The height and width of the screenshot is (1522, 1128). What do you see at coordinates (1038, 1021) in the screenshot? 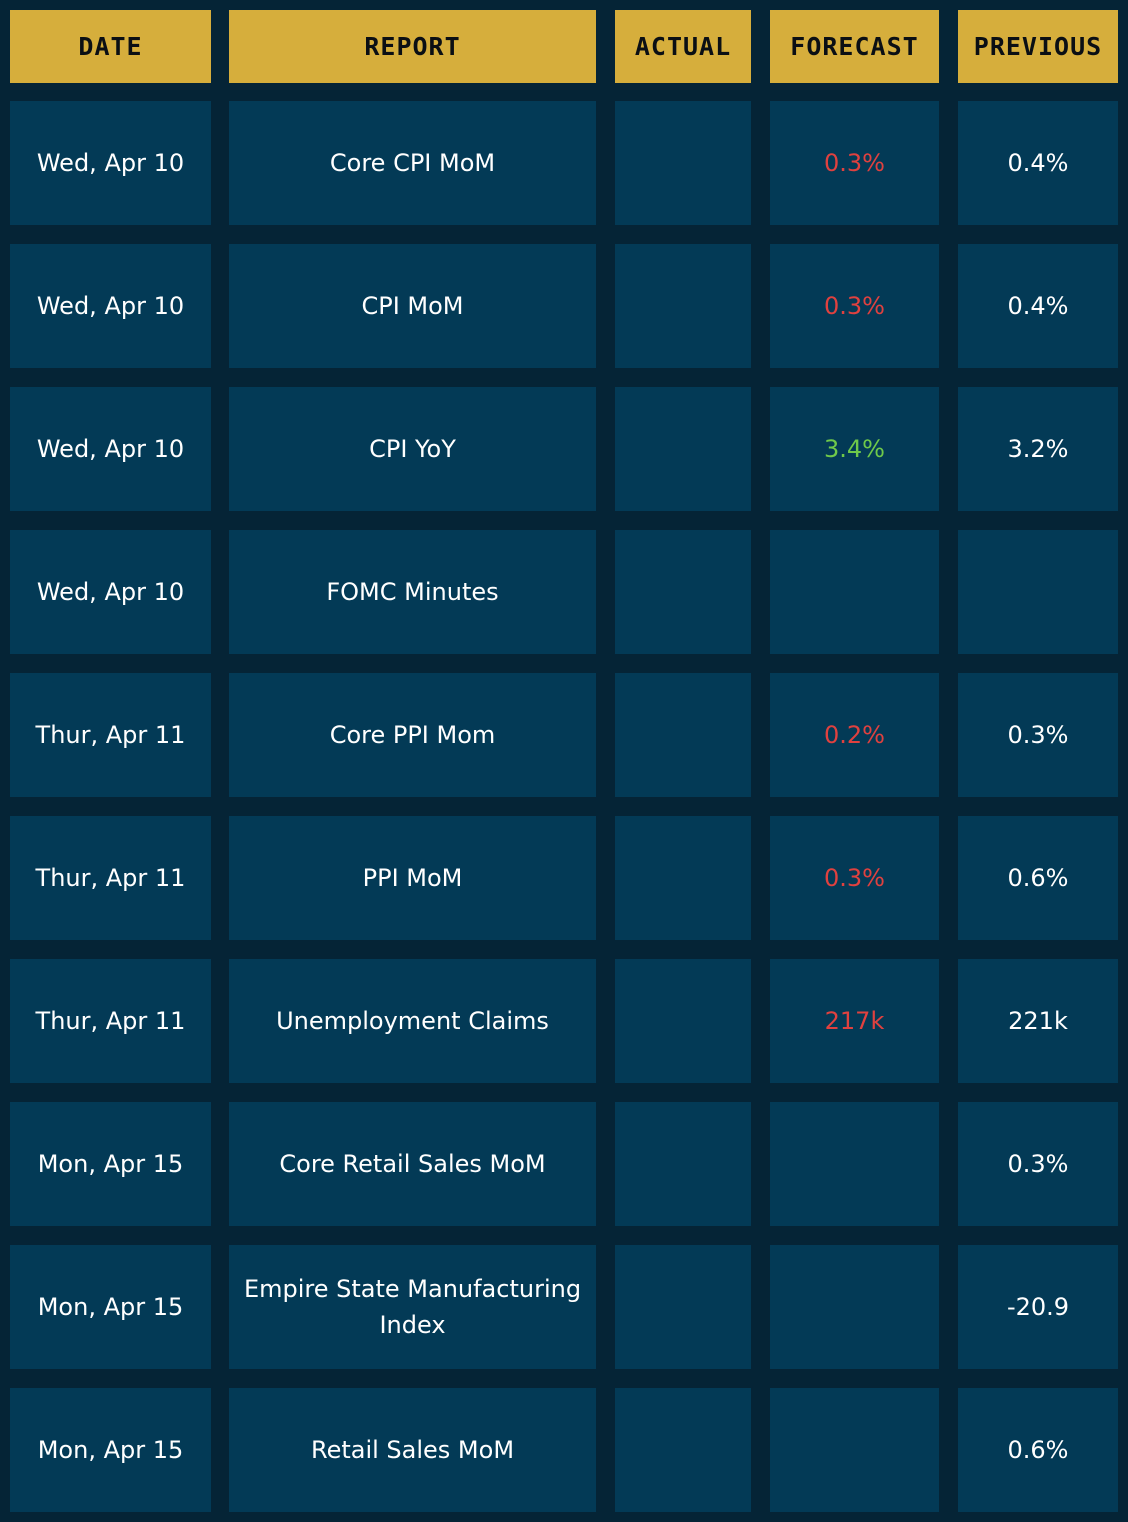
I see `cell-previous: 221k` at bounding box center [1038, 1021].